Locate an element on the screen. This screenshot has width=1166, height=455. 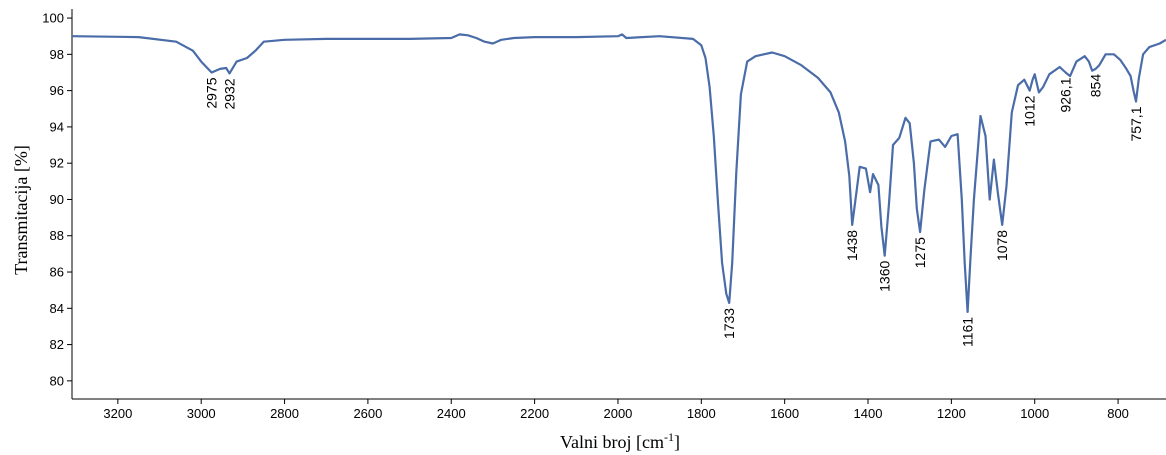
y-tick-label: 92 is located at coordinates (57, 163).